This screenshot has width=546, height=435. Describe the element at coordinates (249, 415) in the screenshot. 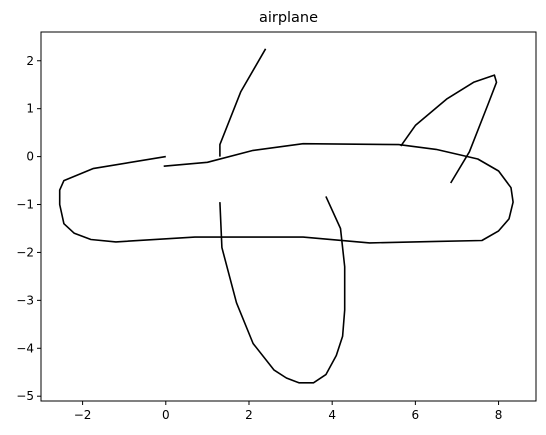

I see `x-tick-label: 2` at that location.